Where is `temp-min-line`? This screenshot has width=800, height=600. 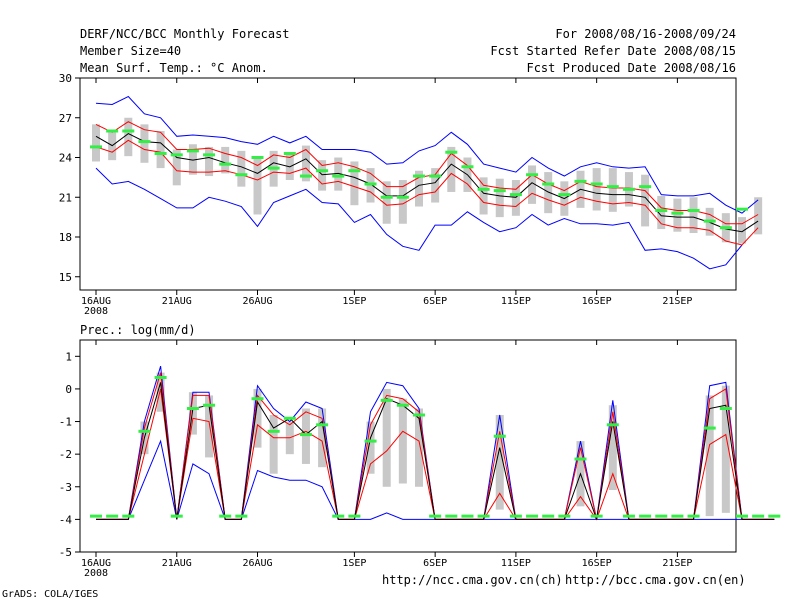
temp-min-line is located at coordinates (419, 218).